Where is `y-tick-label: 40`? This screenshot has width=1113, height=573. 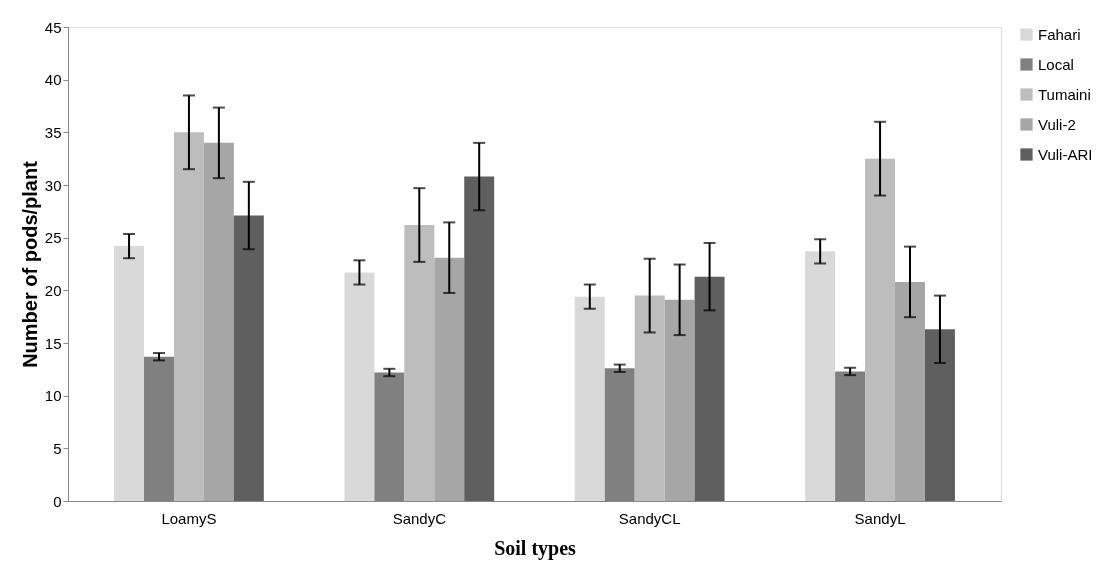 y-tick-label: 40 is located at coordinates (53, 80).